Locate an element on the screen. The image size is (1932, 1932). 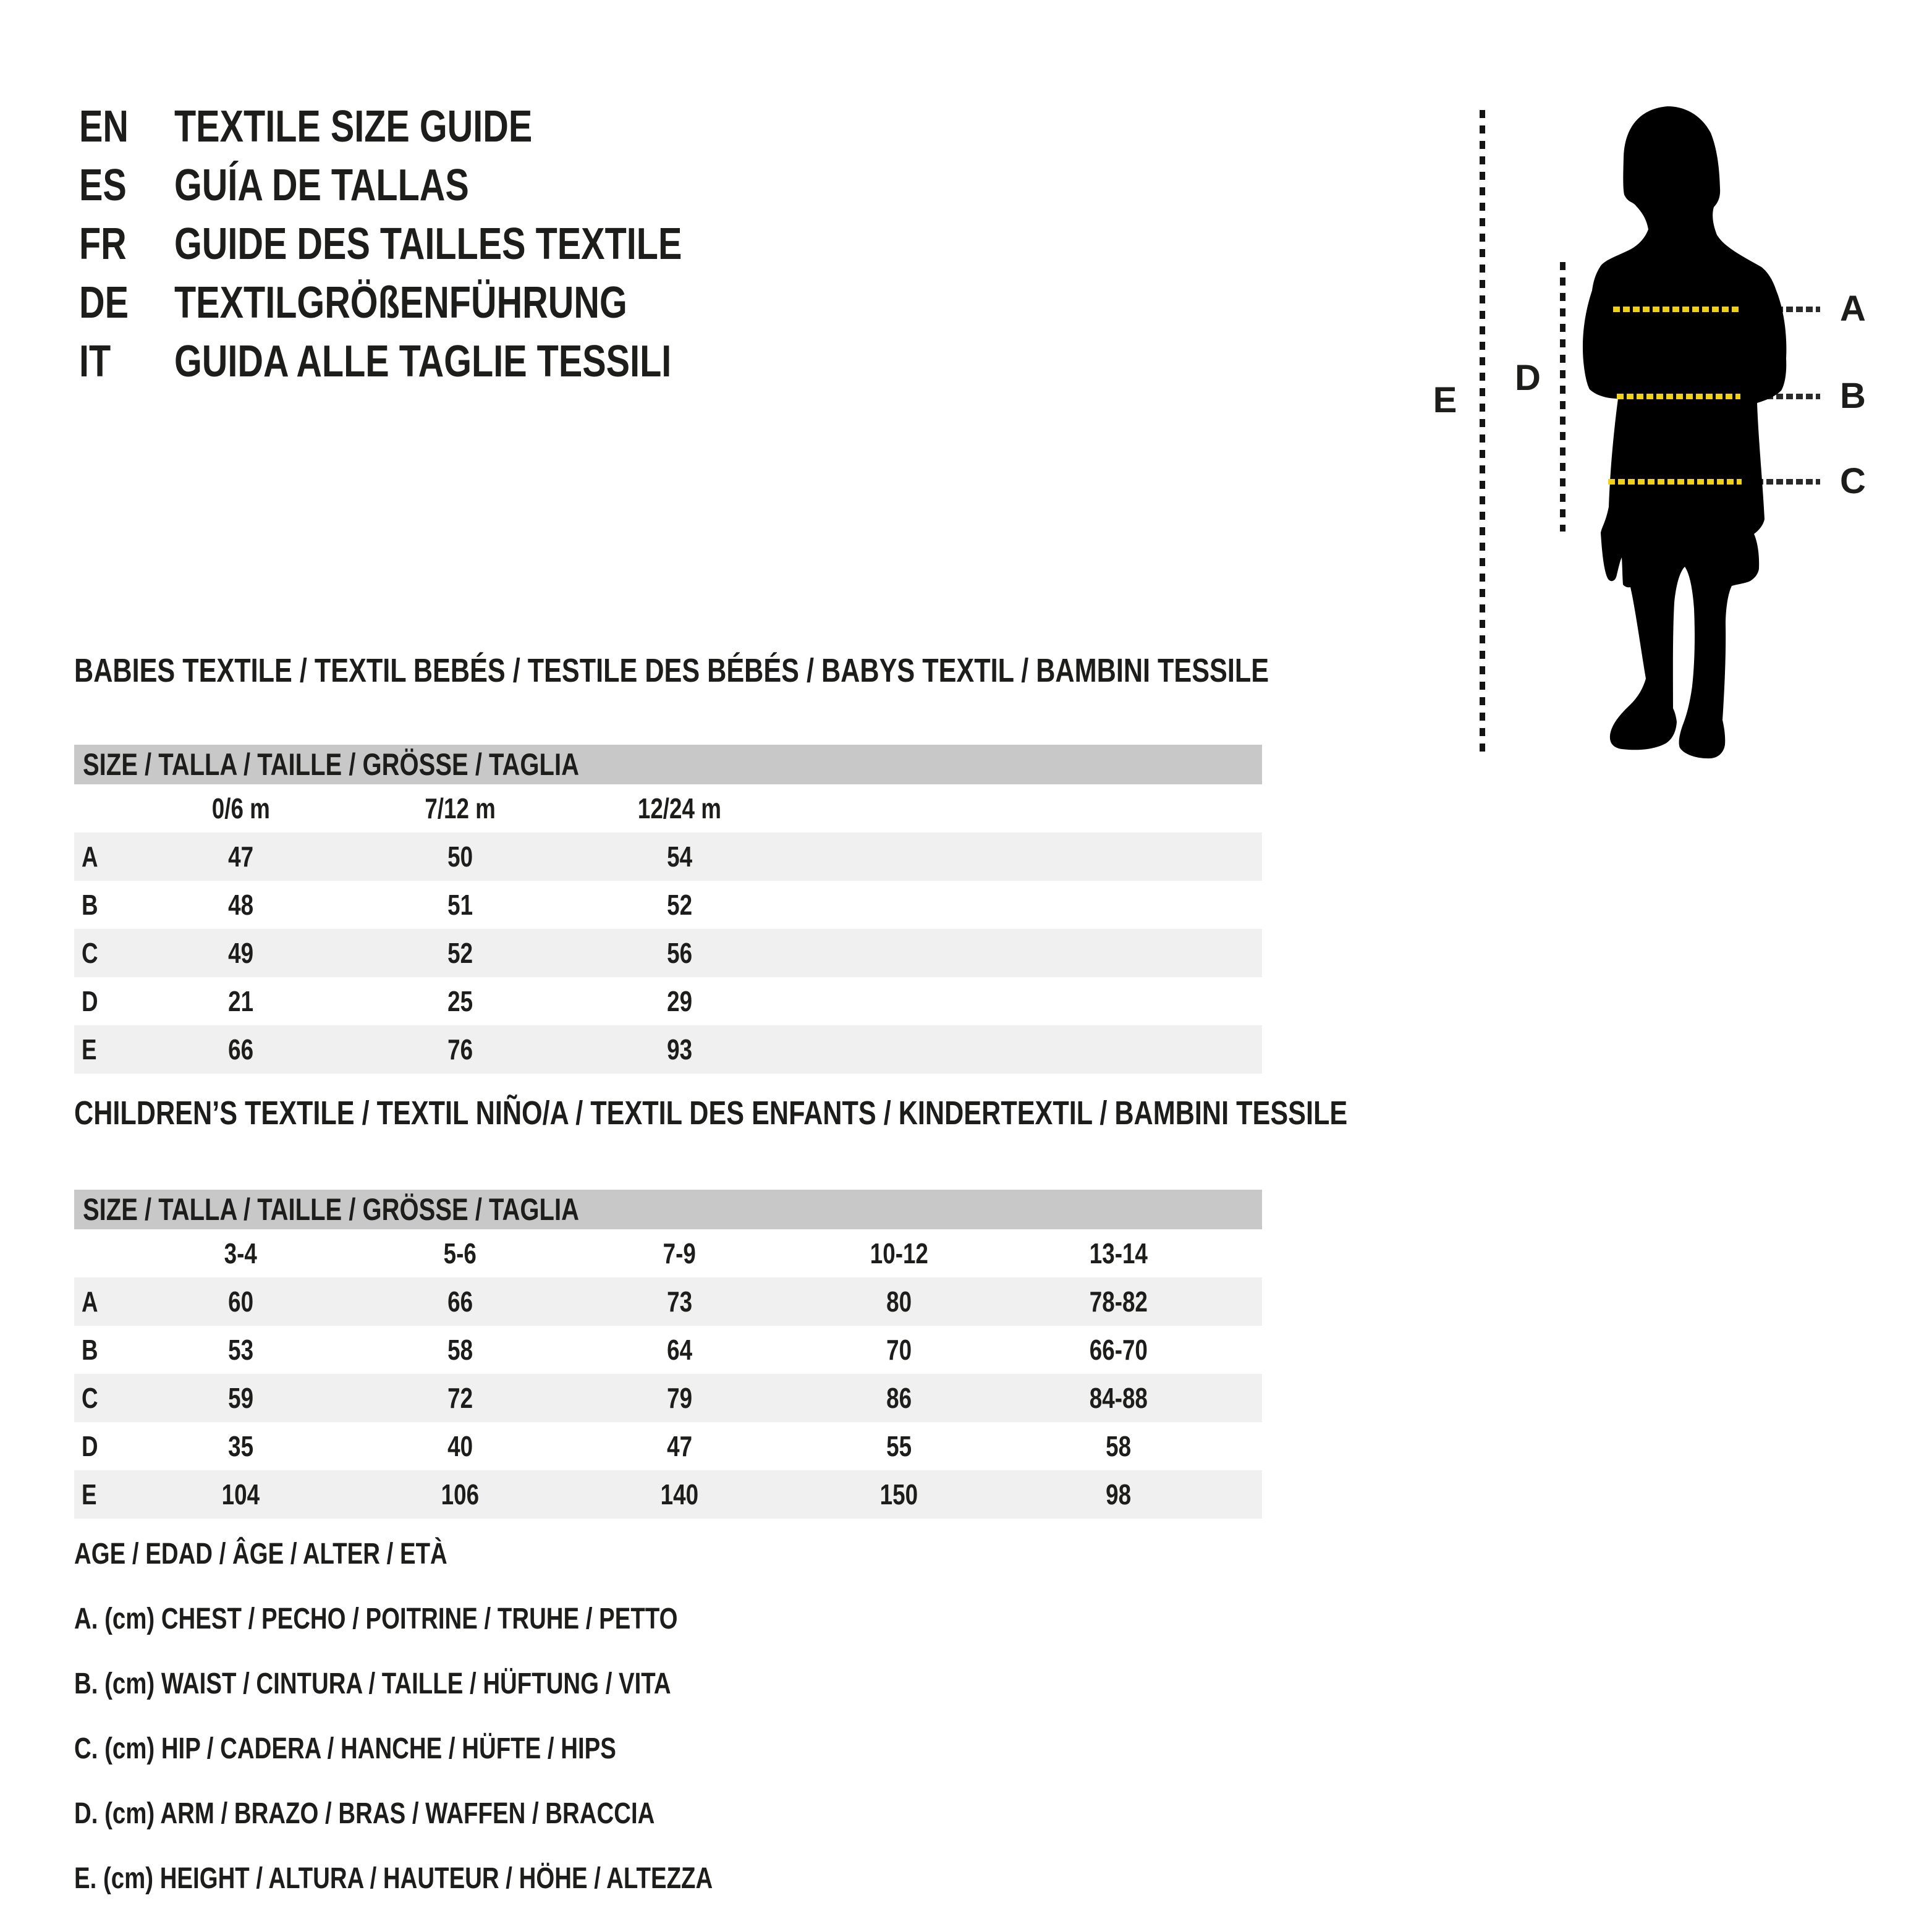
table-row: B 48 51 52 is located at coordinates (668, 905).